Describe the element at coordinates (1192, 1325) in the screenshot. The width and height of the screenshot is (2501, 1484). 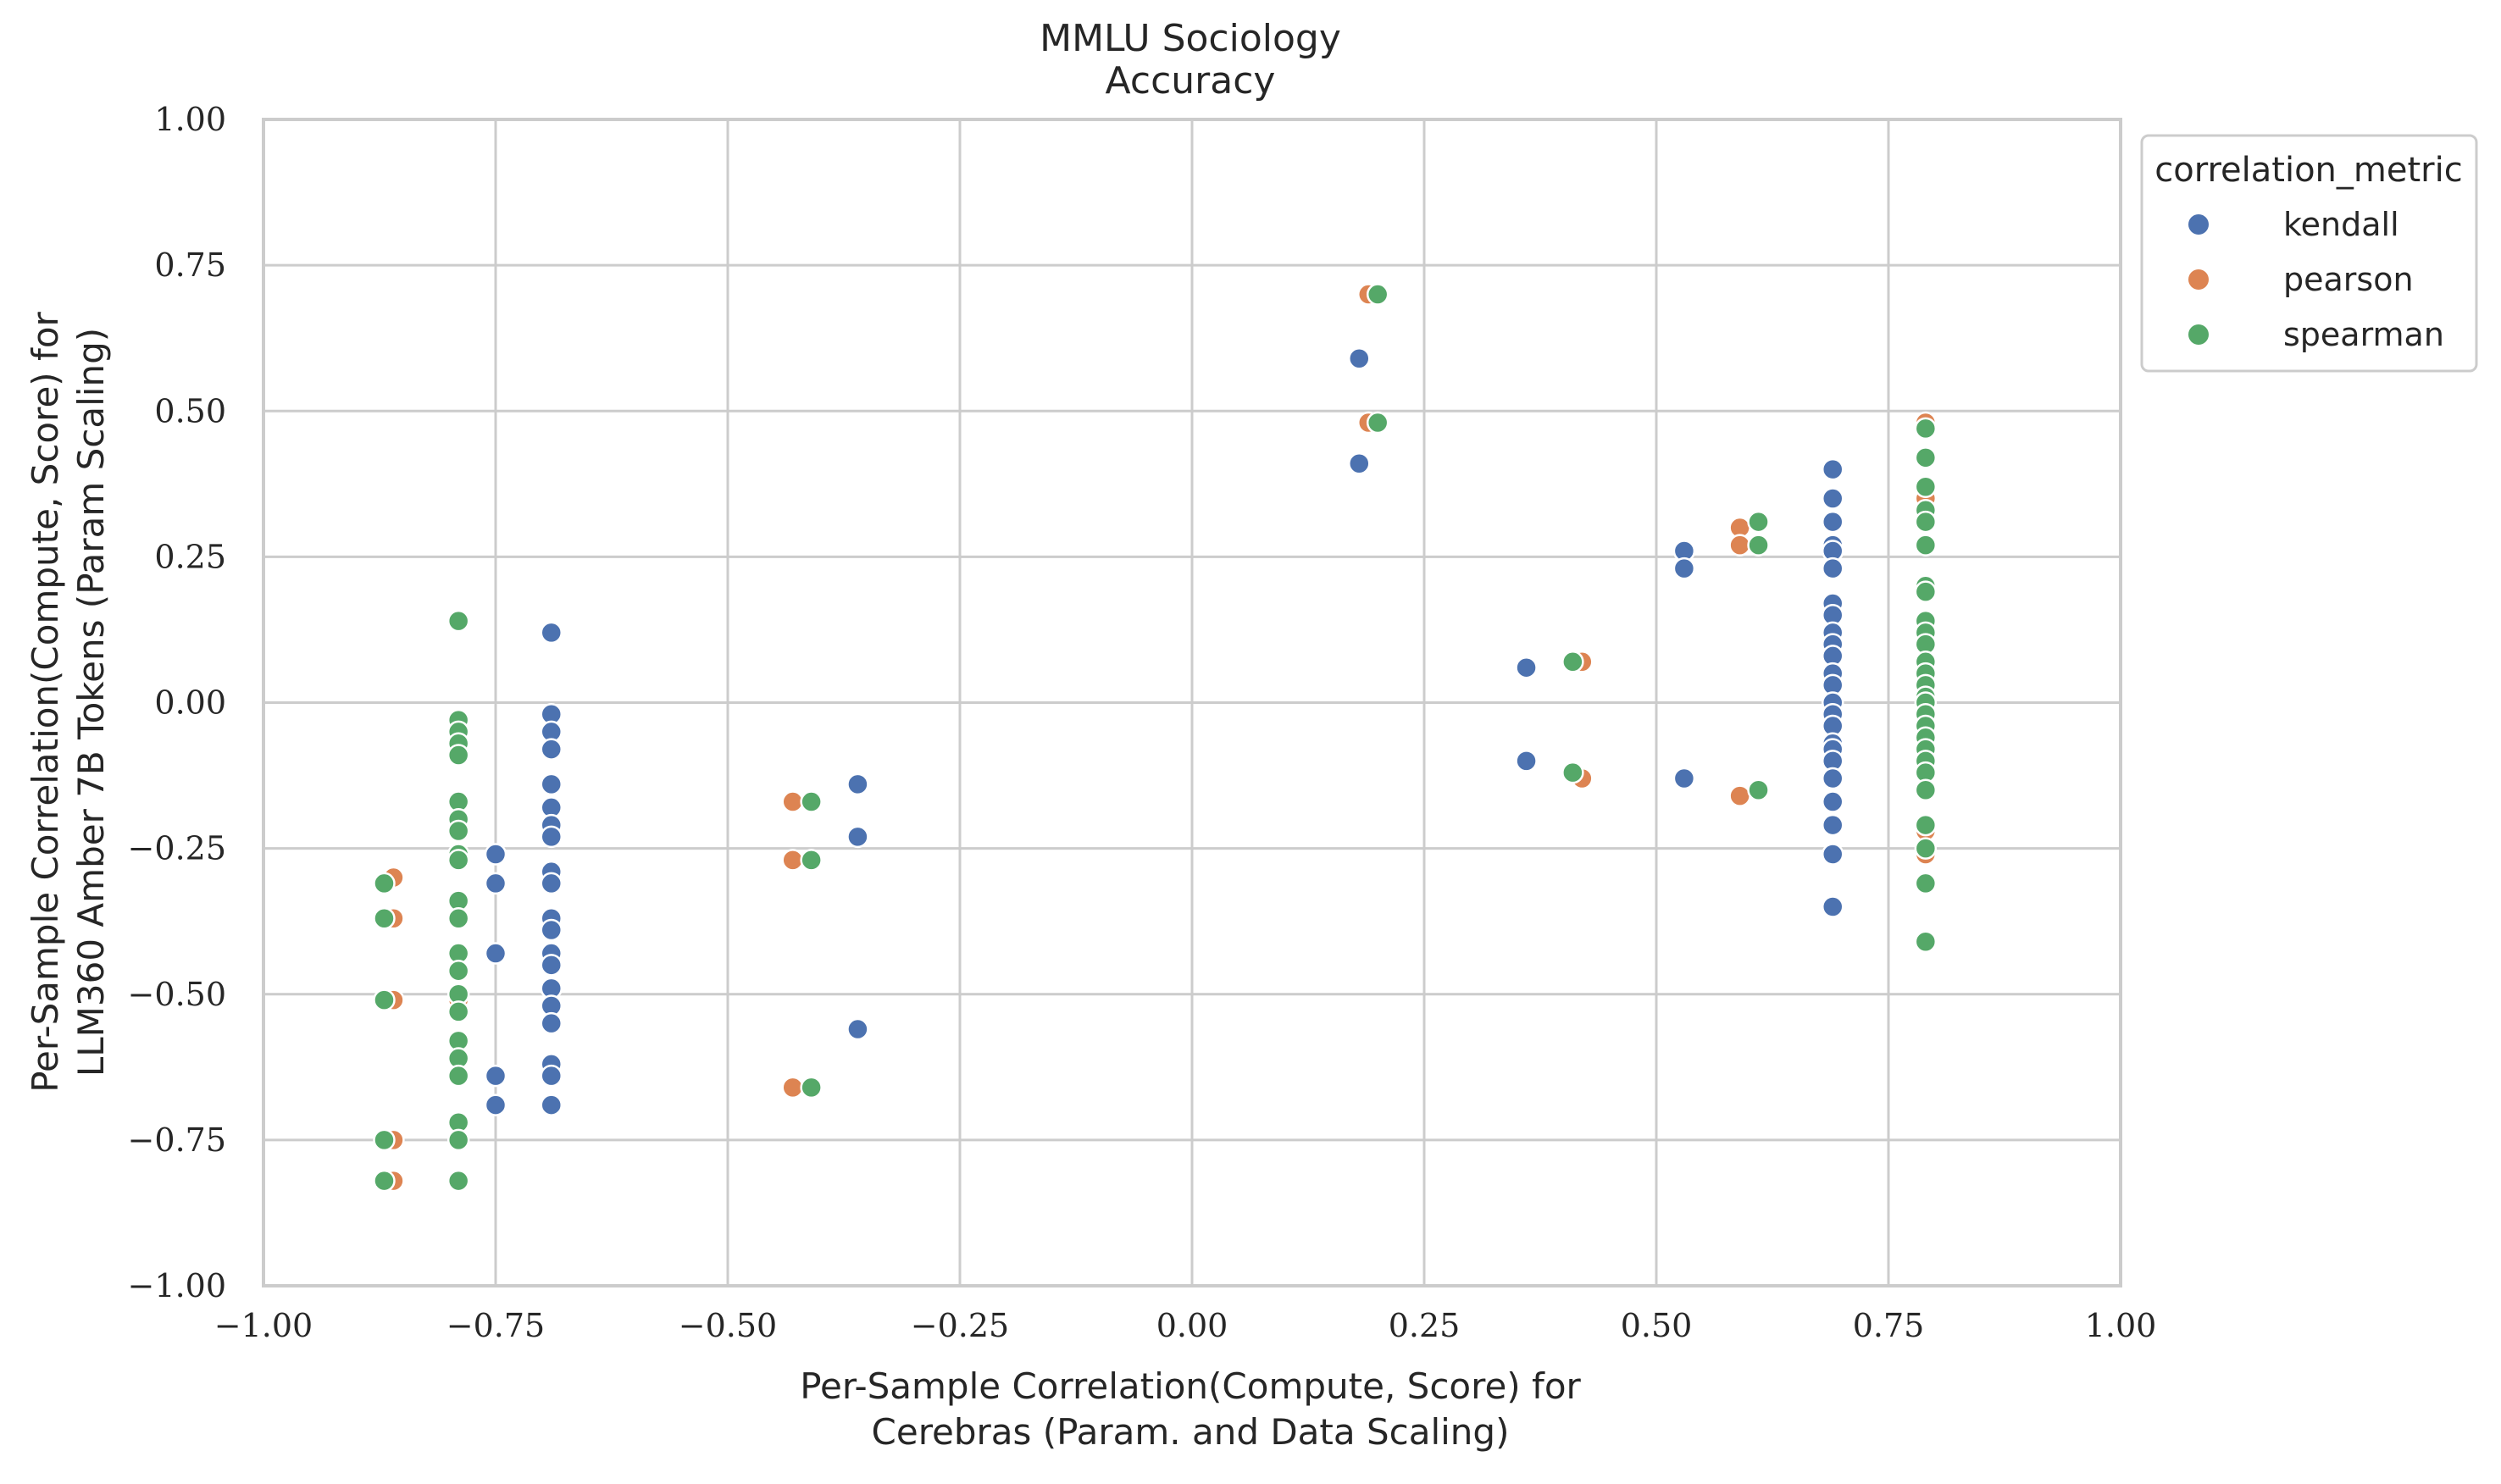
I see `x-tick-label: 0.00` at that location.